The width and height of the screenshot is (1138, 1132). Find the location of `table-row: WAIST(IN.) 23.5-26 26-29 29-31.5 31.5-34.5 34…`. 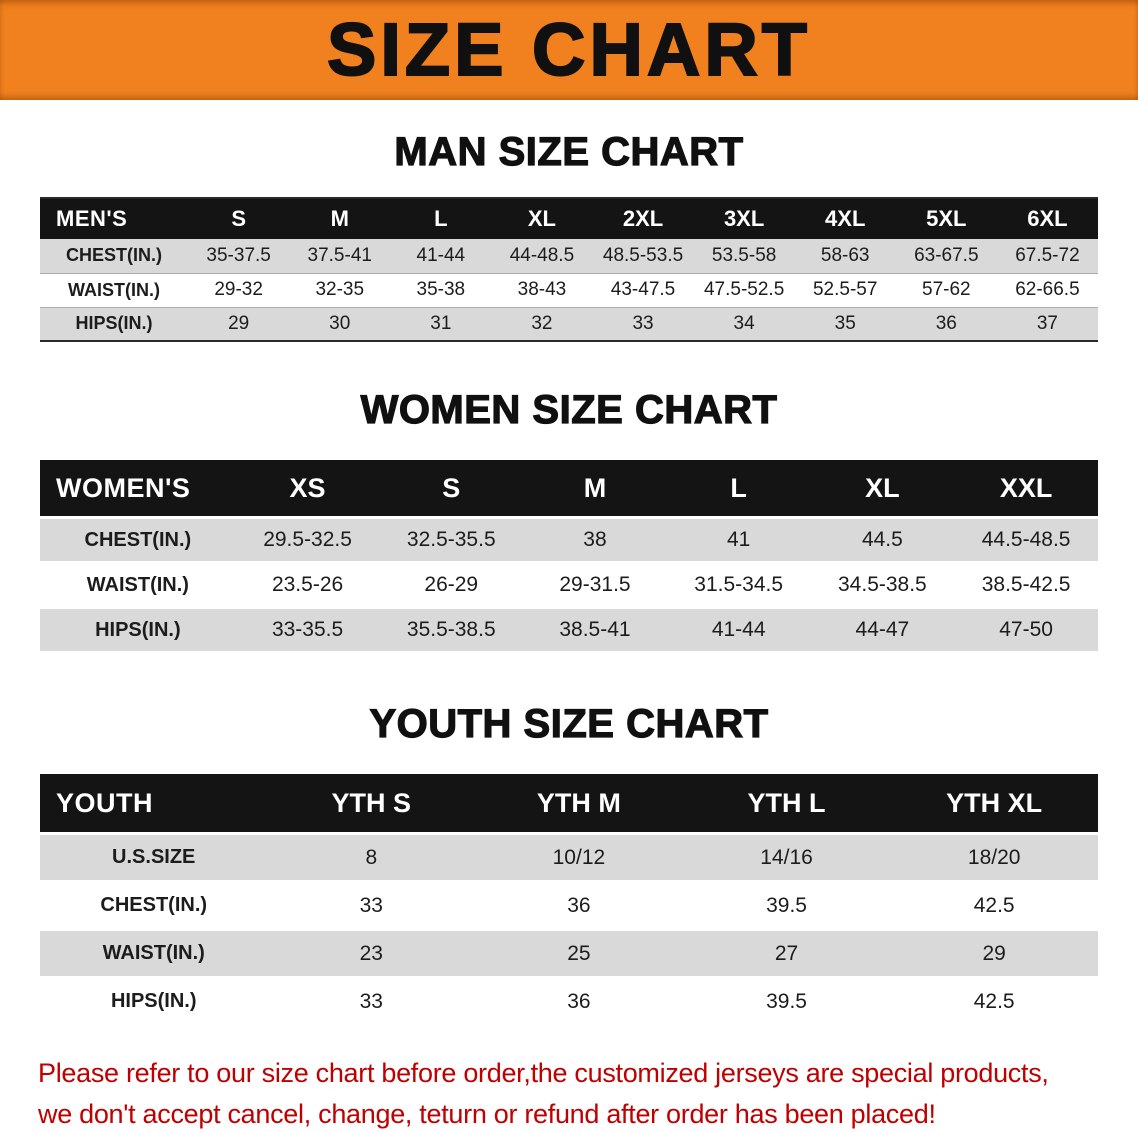

table-row: WAIST(IN.) 23.5-26 26-29 29-31.5 31.5-34.5 34… is located at coordinates (569, 585).